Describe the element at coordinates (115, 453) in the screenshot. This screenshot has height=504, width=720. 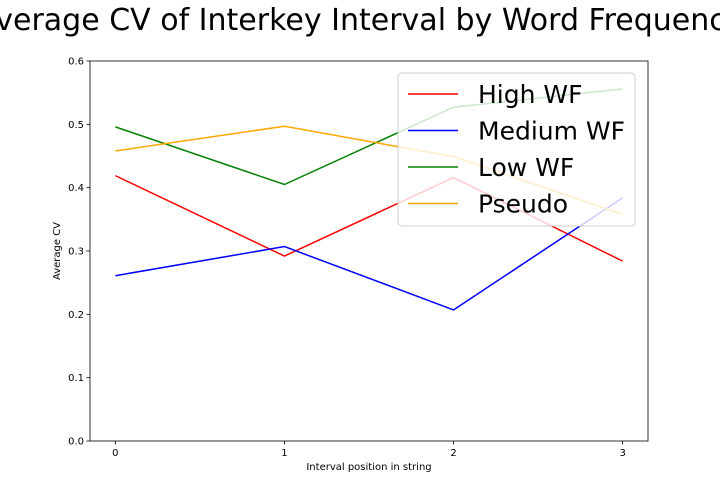
I see `x-tick-label: 0` at that location.